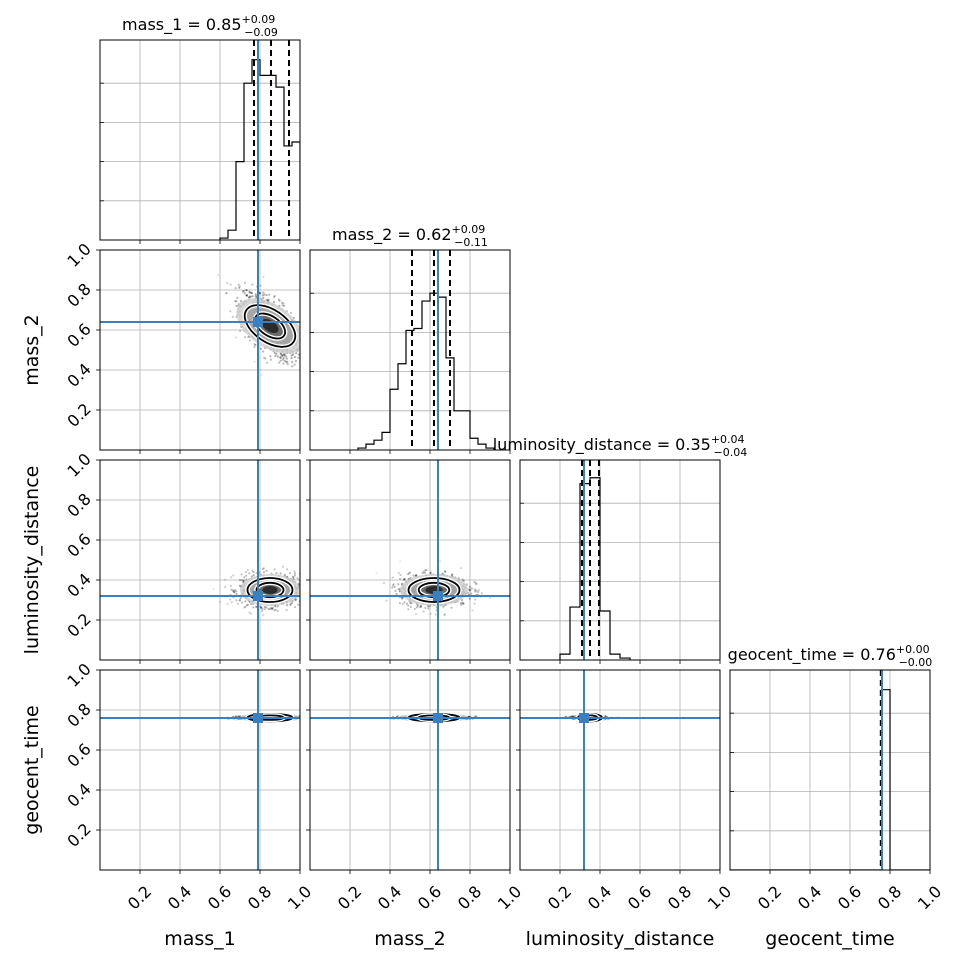 The width and height of the screenshot is (970, 970). What do you see at coordinates (299, 897) in the screenshot?
I see `x-tick-label: 1.0` at bounding box center [299, 897].